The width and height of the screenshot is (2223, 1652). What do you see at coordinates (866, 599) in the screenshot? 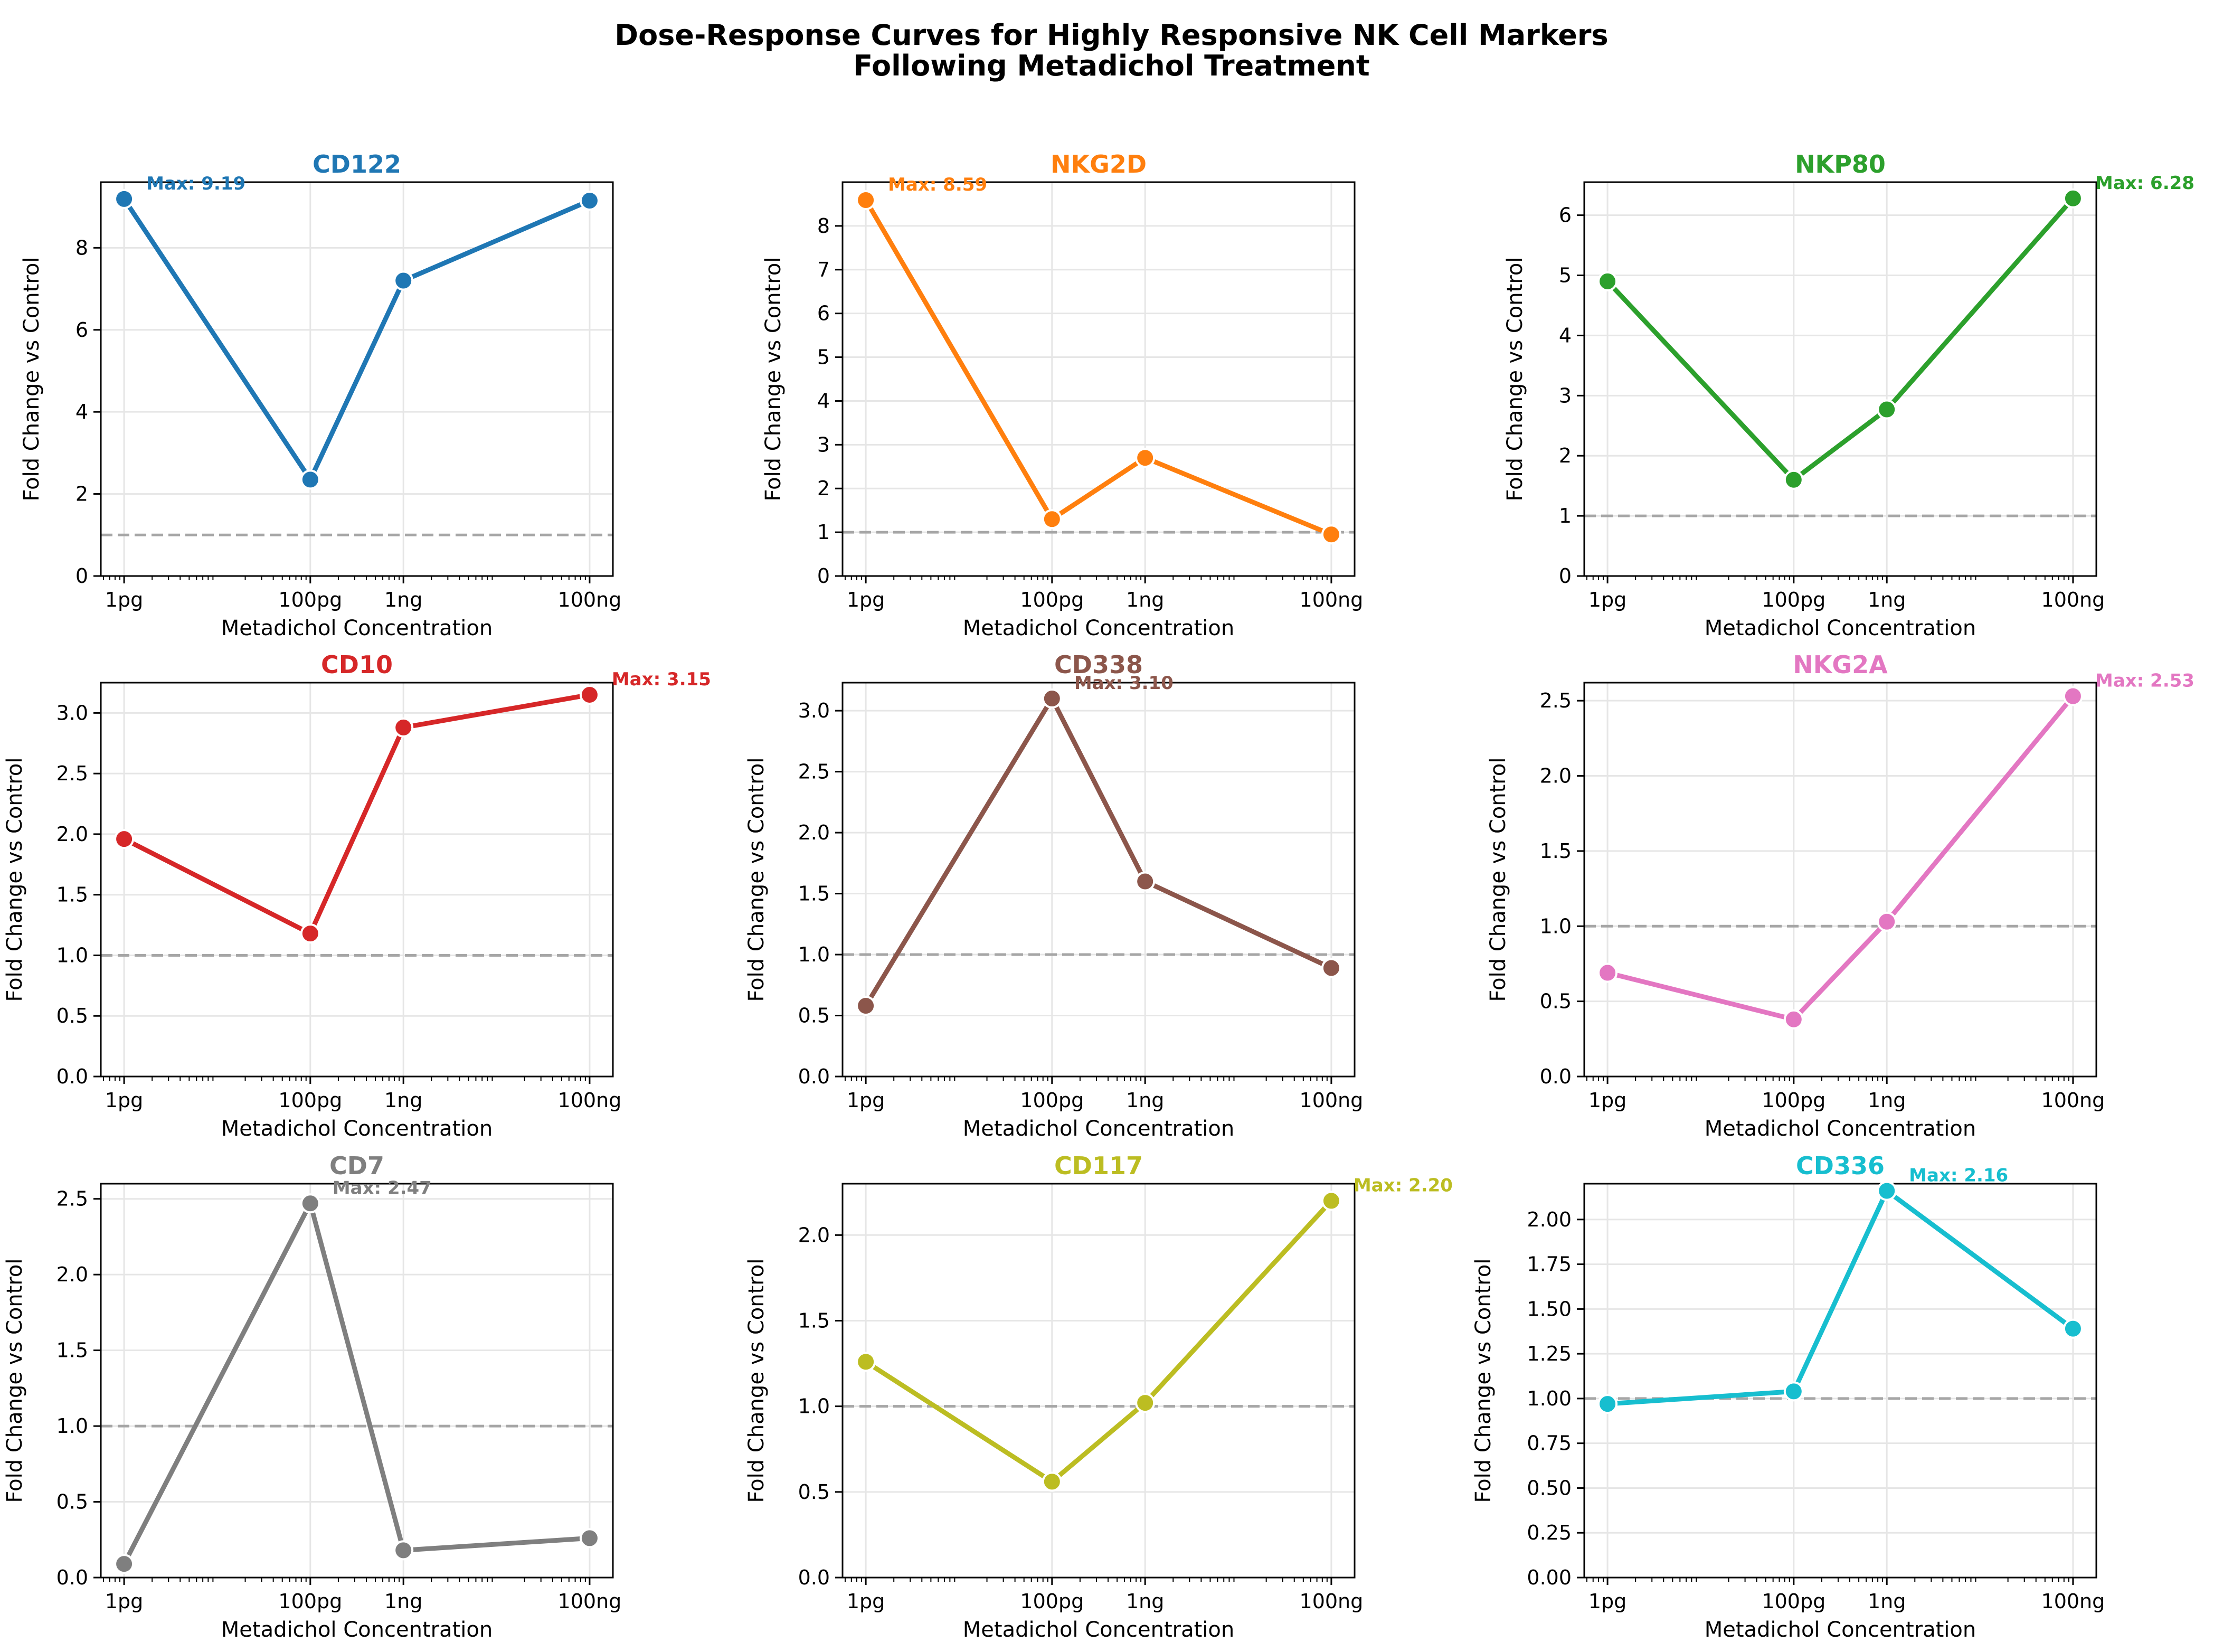
I see `panel-nkg2d-xtick-label: 1pg` at bounding box center [866, 599].